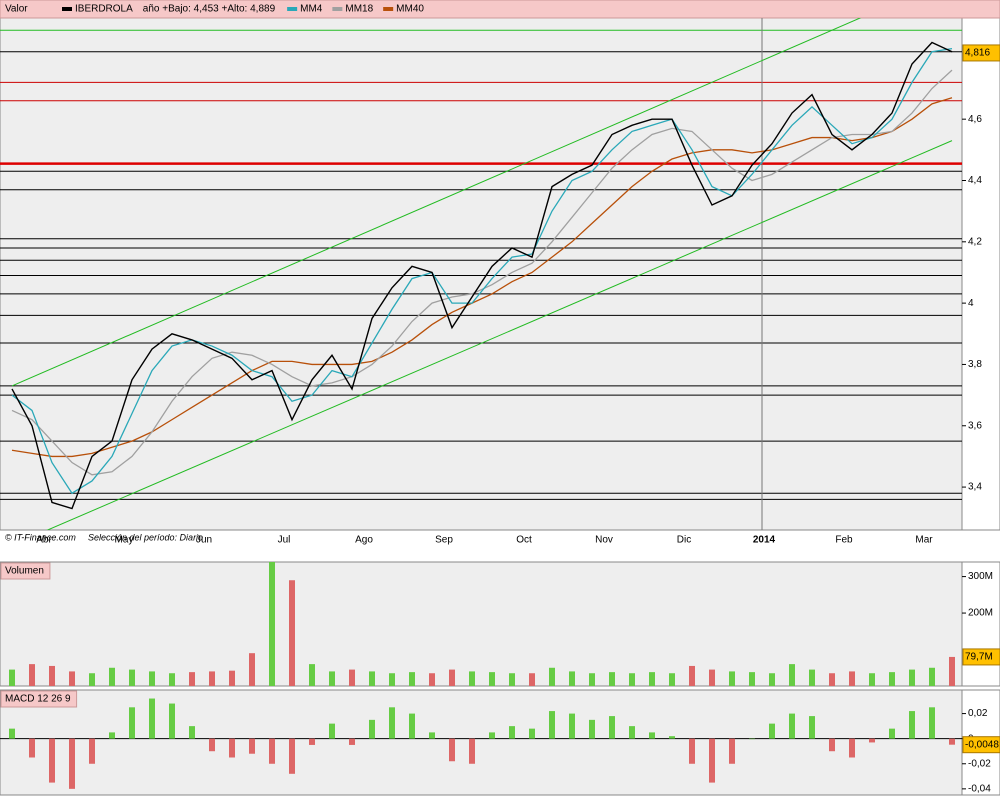  Describe the element at coordinates (980, 274) in the screenshot. I see `axis-bg` at that location.